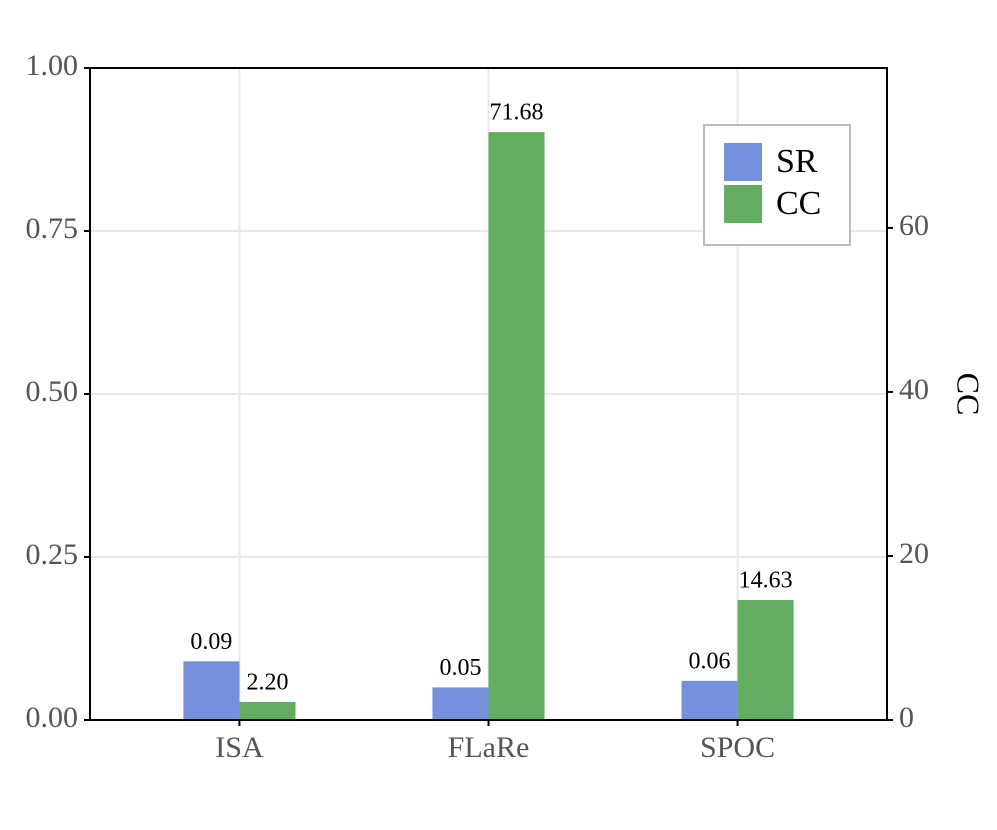 The height and width of the screenshot is (830, 997). Describe the element at coordinates (239, 747) in the screenshot. I see `x-tick-label: ISA` at that location.